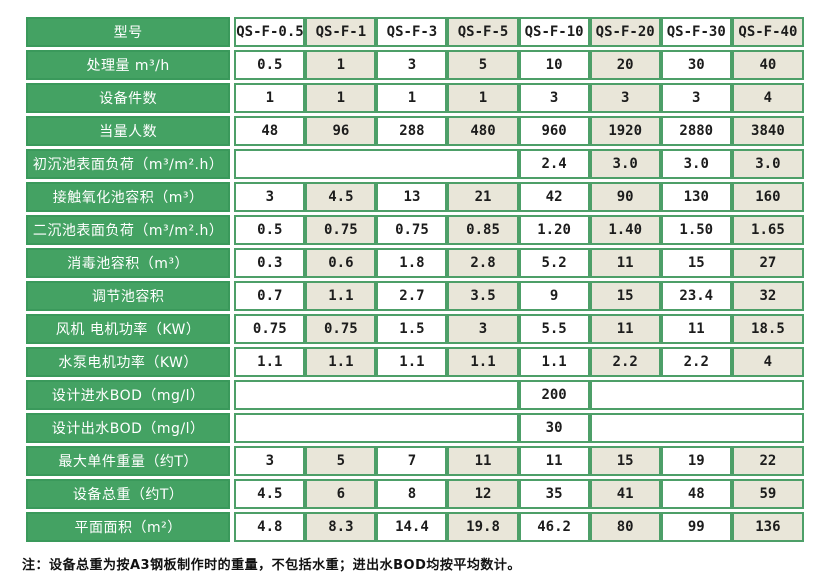 This screenshot has height=573, width=815. What do you see at coordinates (412, 263) in the screenshot?
I see `value-cell: 1.8` at bounding box center [412, 263].